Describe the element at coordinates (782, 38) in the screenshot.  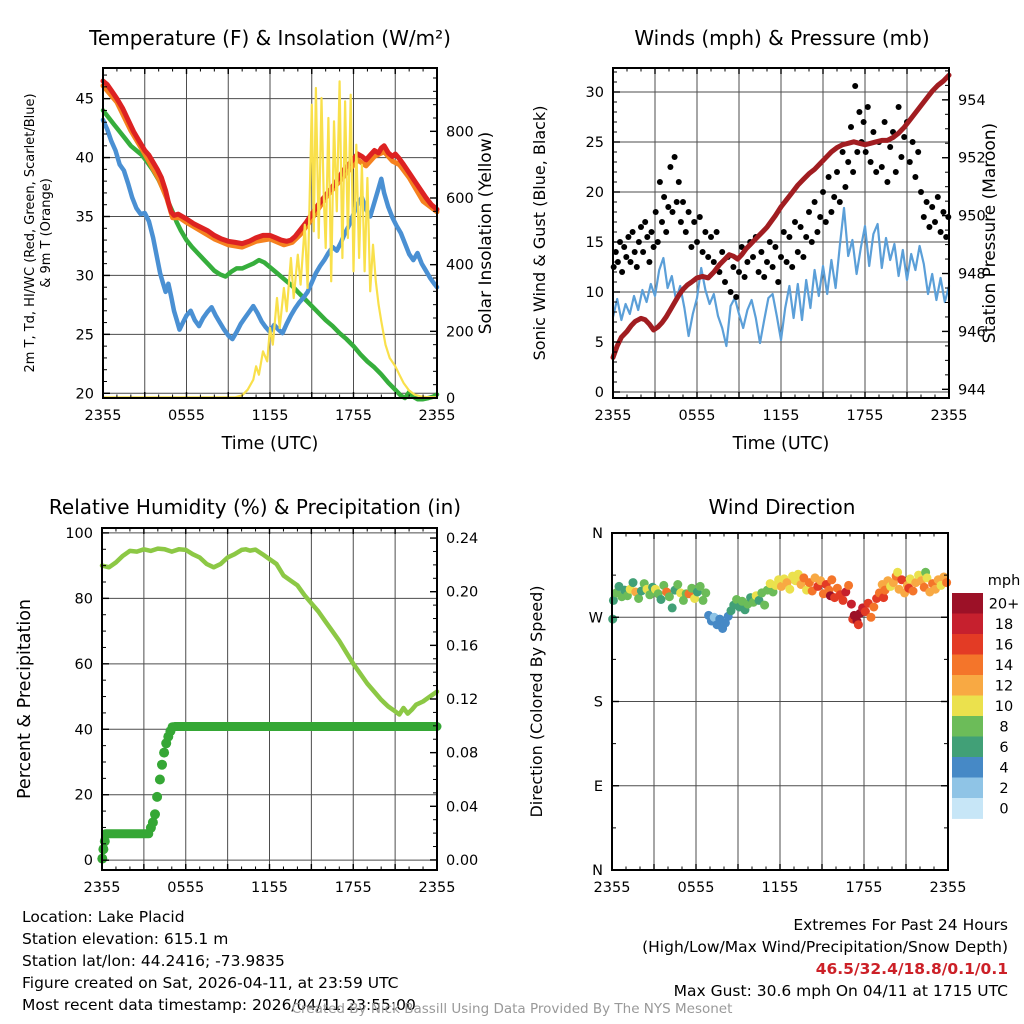
I see `winds-chart-title: Winds (mph) & Pressure (mb)` at that location.